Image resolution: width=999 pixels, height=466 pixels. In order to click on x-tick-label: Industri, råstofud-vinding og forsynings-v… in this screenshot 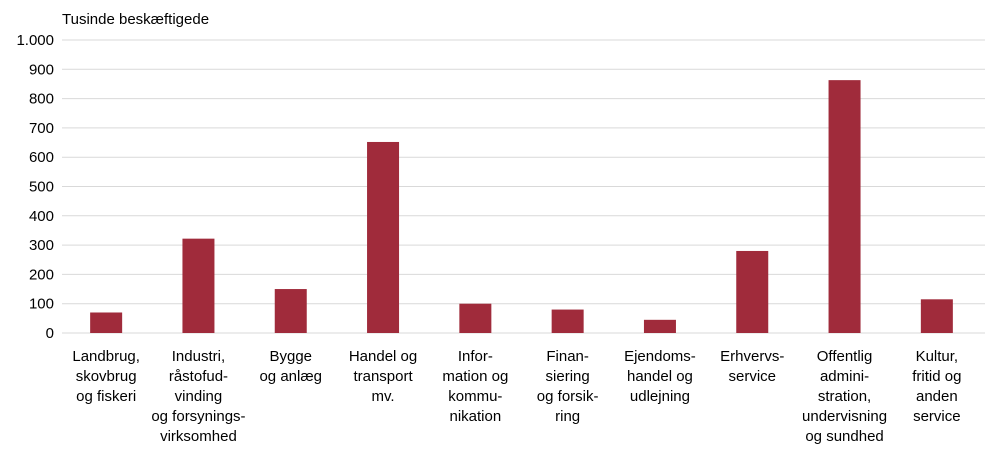, I will do `click(198, 396)`.